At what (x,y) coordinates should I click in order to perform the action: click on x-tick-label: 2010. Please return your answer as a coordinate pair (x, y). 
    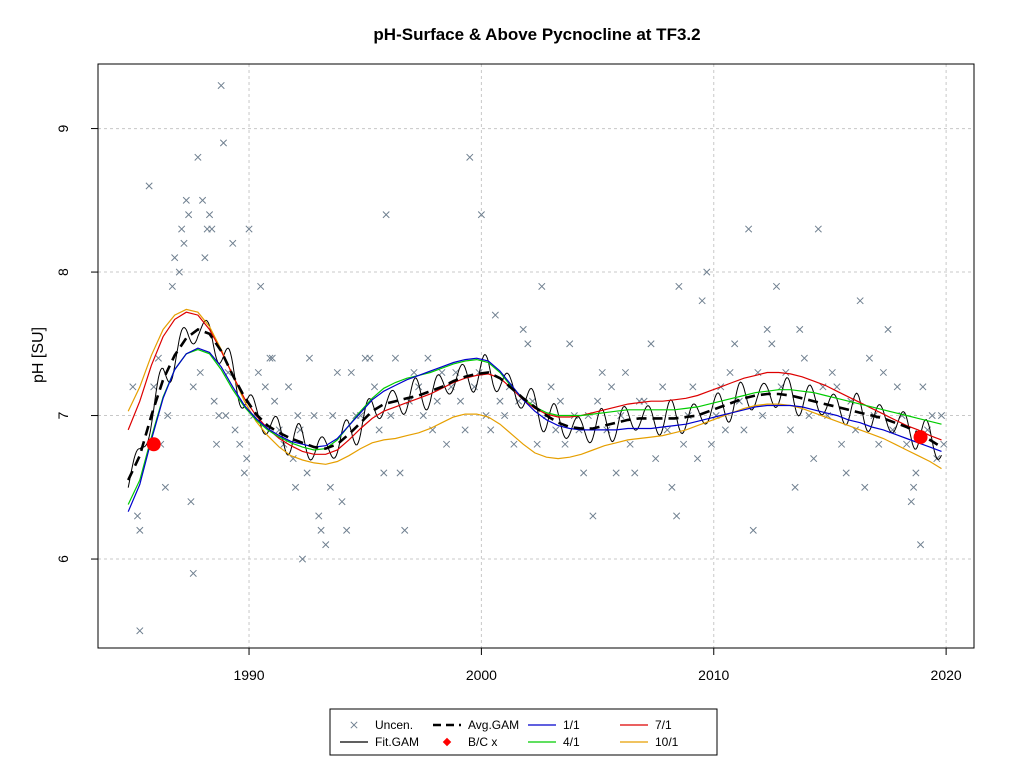
    Looking at the image, I should click on (713, 675).